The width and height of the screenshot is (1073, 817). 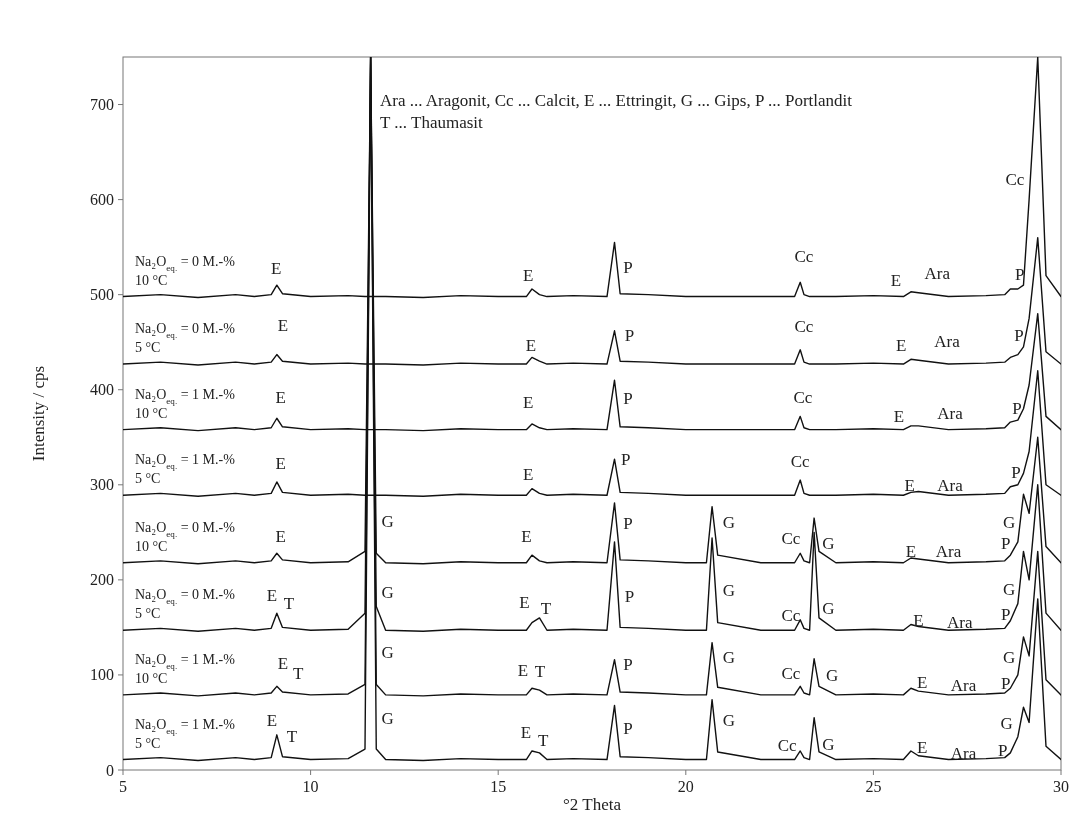 What do you see at coordinates (102, 390) in the screenshot?
I see `y-tick-label: 400` at bounding box center [102, 390].